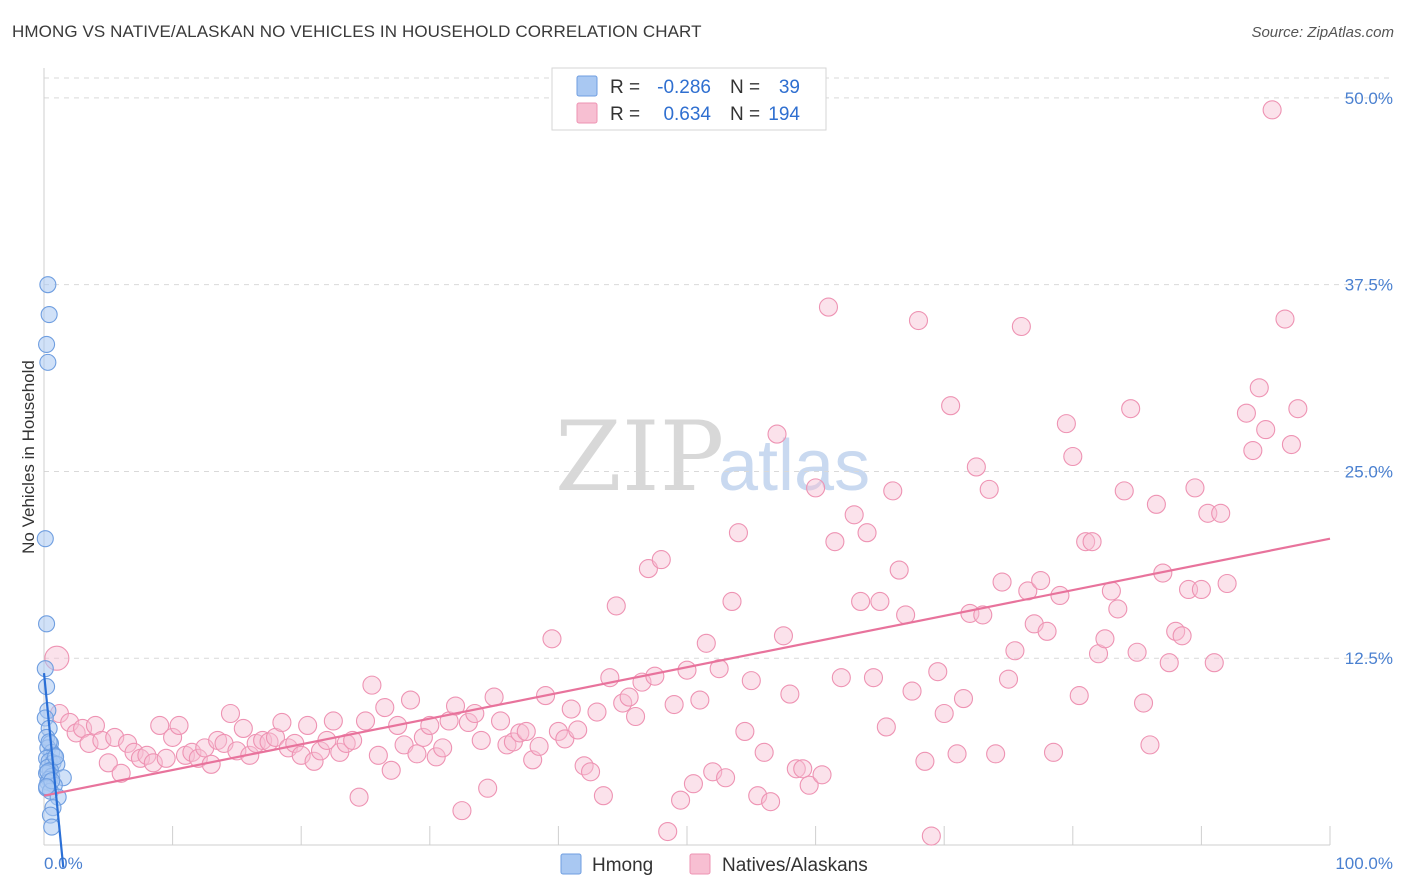 The width and height of the screenshot is (1406, 892). What do you see at coordinates (1369, 285) in the screenshot?
I see `y-tick-label: 37.5%` at bounding box center [1369, 285].